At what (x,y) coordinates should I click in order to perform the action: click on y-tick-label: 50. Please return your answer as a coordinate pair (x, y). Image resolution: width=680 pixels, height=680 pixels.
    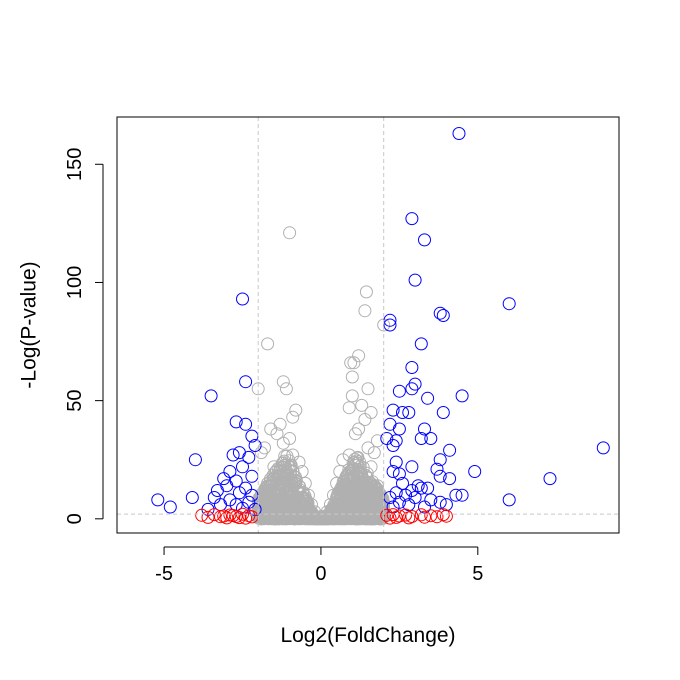
    Looking at the image, I should click on (75, 401).